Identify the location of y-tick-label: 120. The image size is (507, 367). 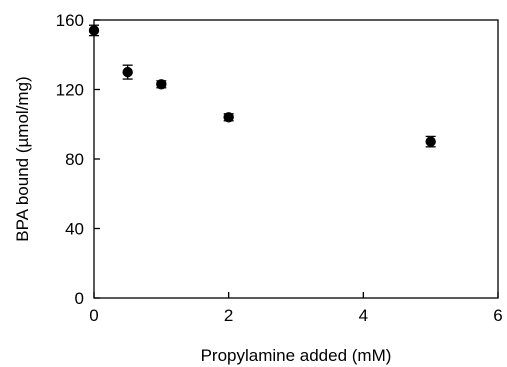
(70, 90).